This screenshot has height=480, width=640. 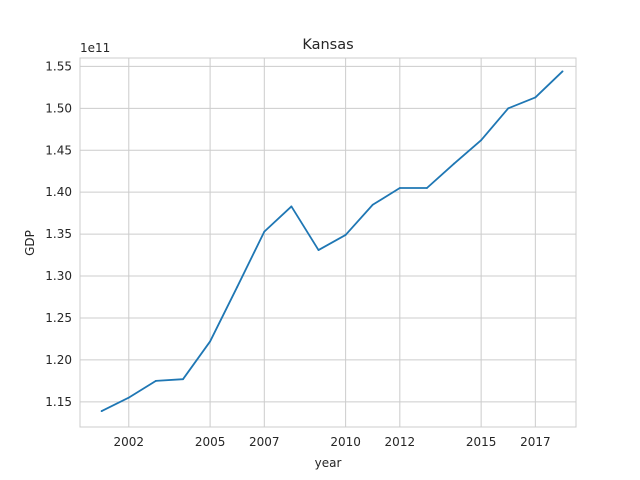 I want to click on y-tick-label: 1.50, so click(x=58, y=108).